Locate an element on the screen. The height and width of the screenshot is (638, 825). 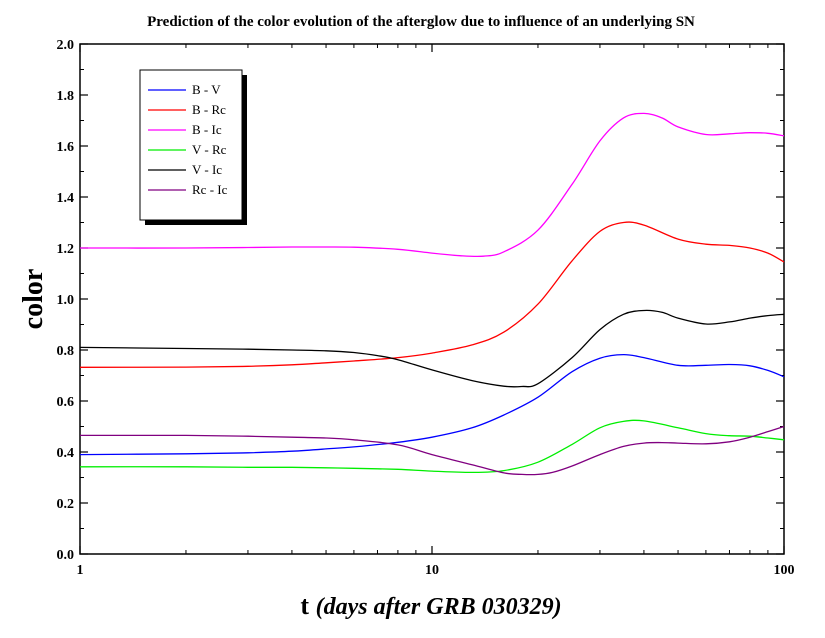
y-tick-label: 0.8 is located at coordinates (66, 351).